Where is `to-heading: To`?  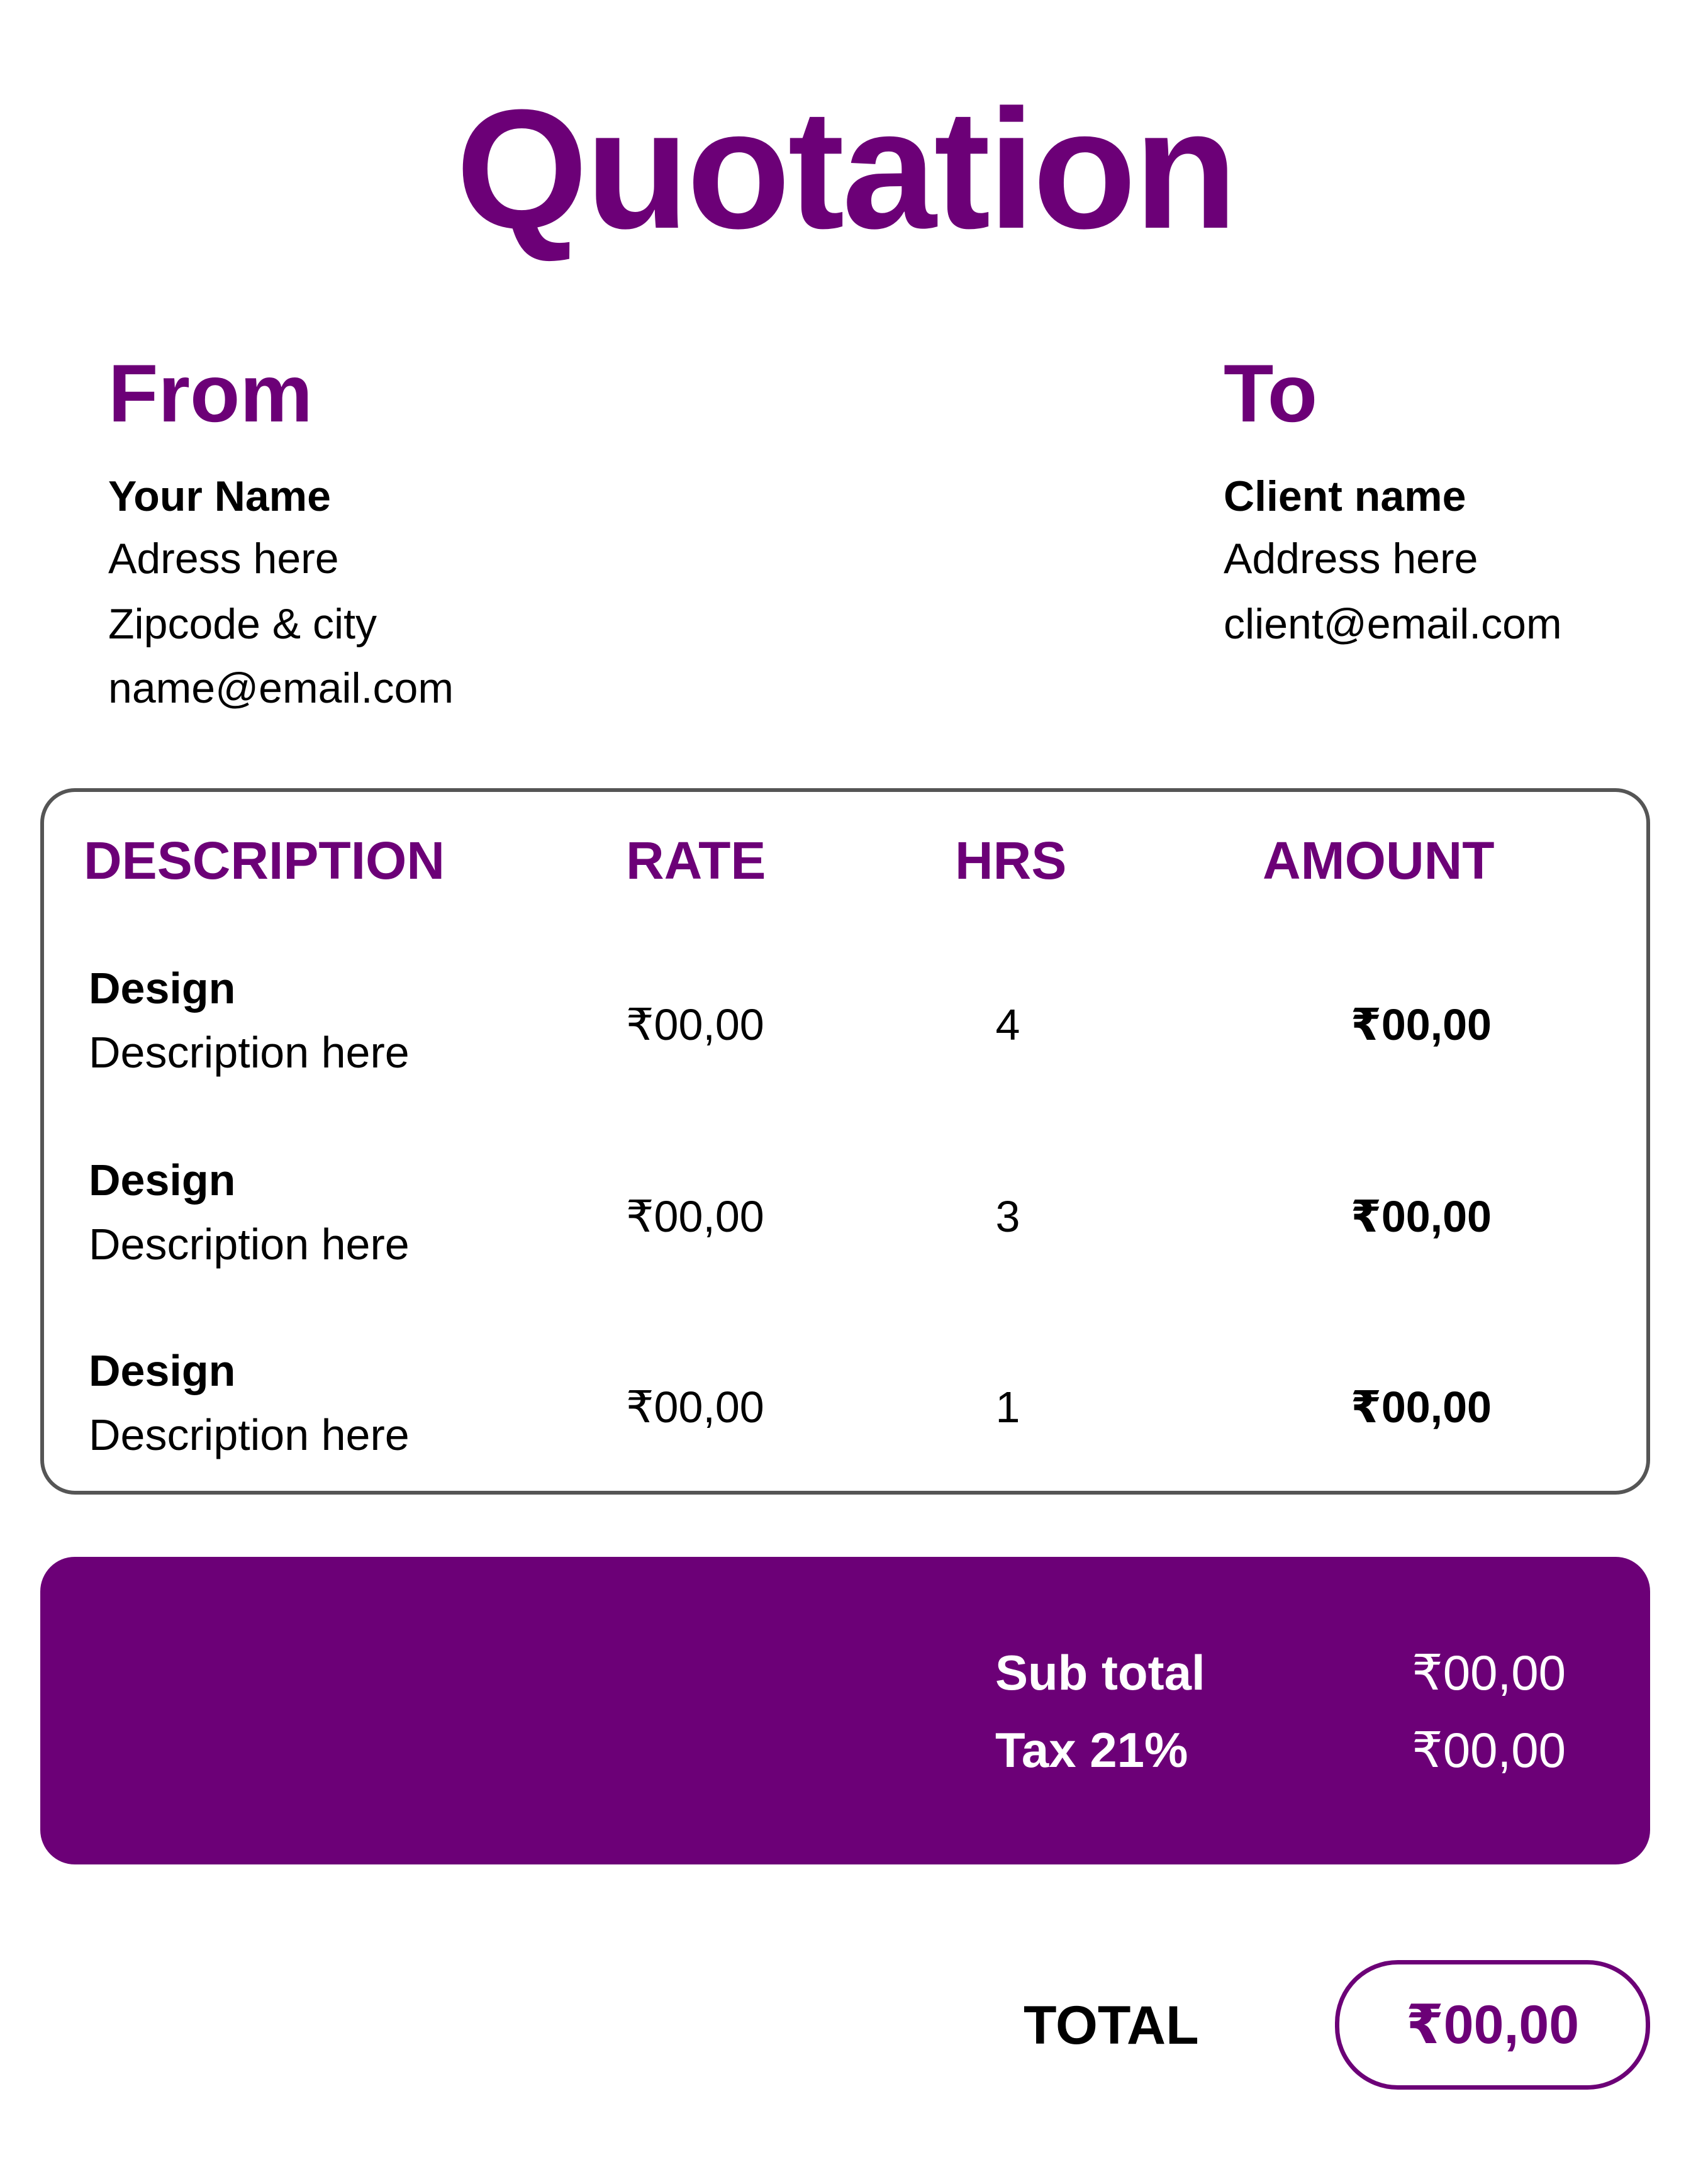 to-heading: To is located at coordinates (1271, 393).